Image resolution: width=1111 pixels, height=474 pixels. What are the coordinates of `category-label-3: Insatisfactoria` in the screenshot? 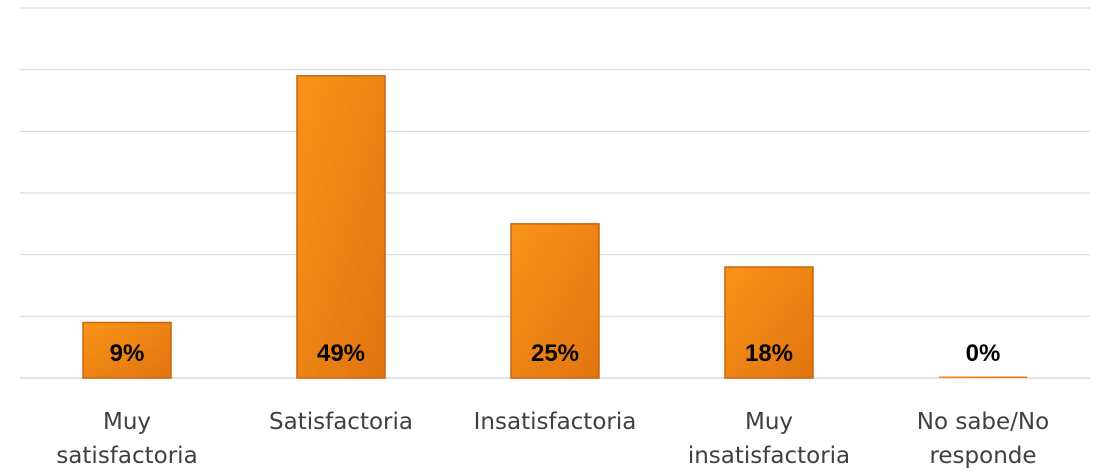 It's located at (555, 422).